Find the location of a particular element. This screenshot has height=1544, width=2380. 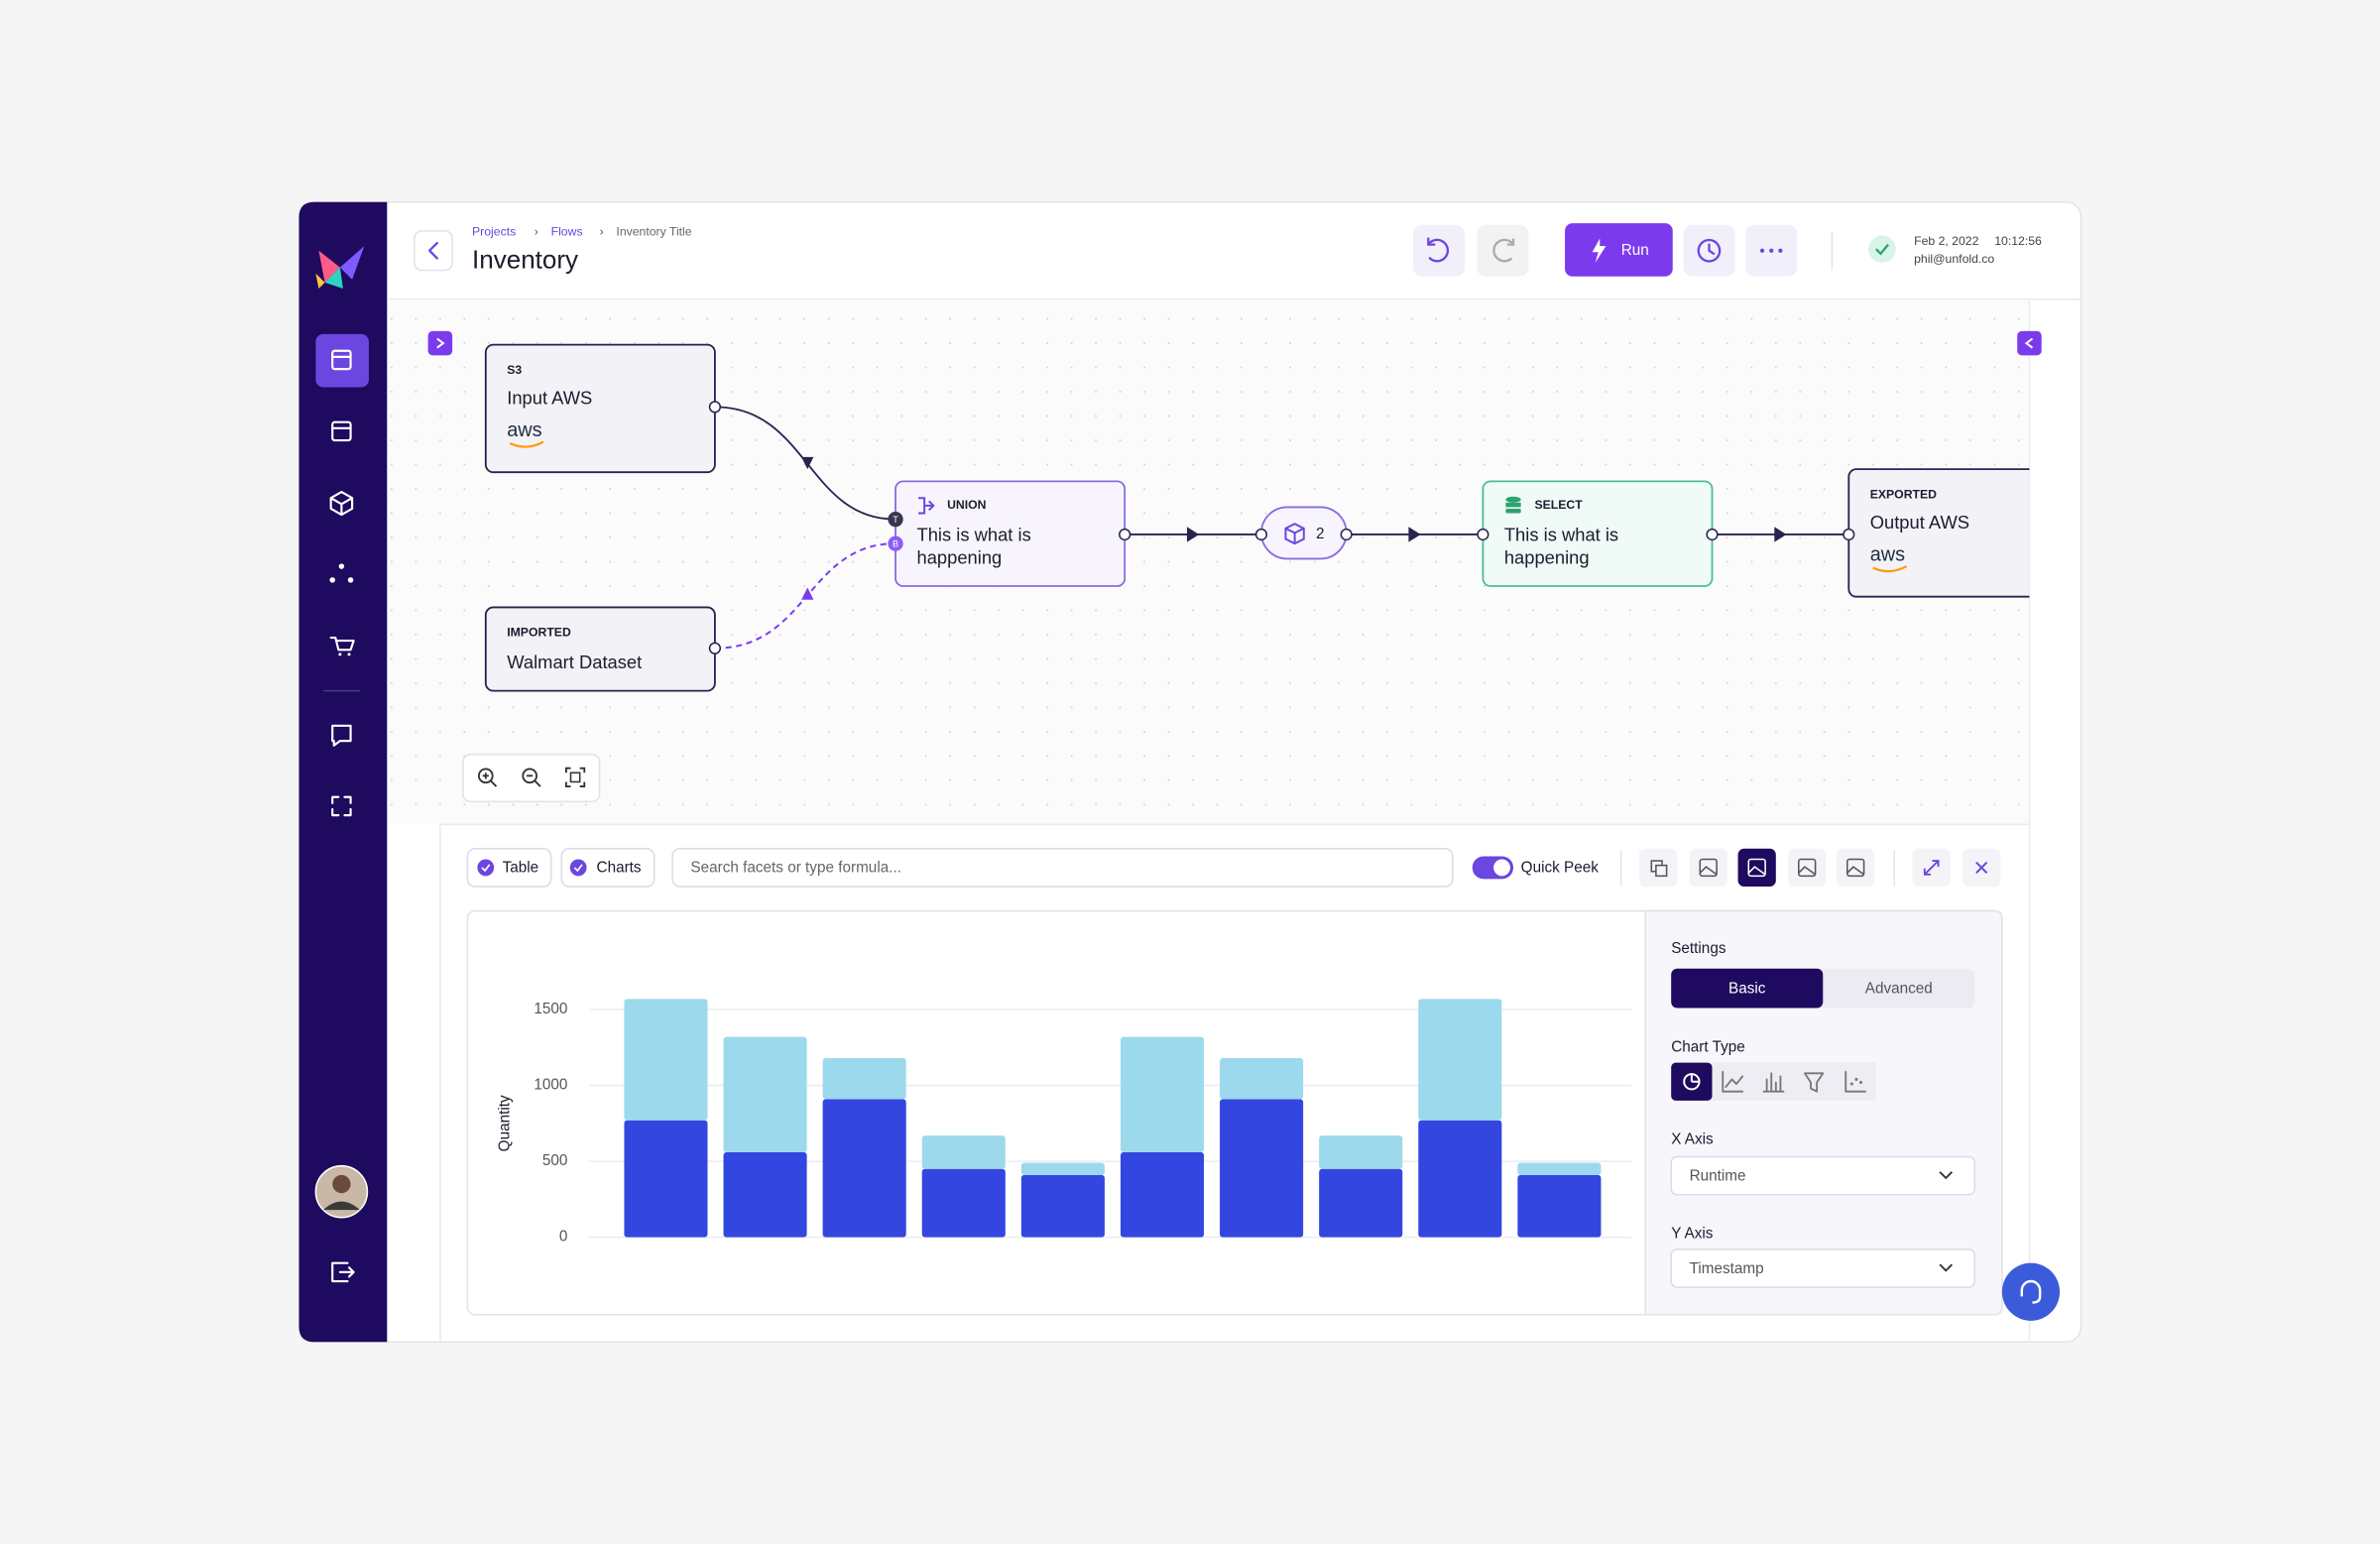

mode-basic is located at coordinates (1747, 988).